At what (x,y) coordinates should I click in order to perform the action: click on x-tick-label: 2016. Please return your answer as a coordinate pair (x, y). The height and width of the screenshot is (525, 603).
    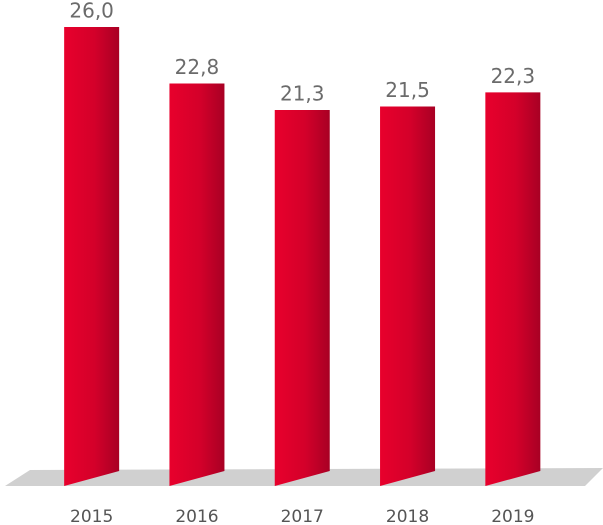
    Looking at the image, I should click on (196, 516).